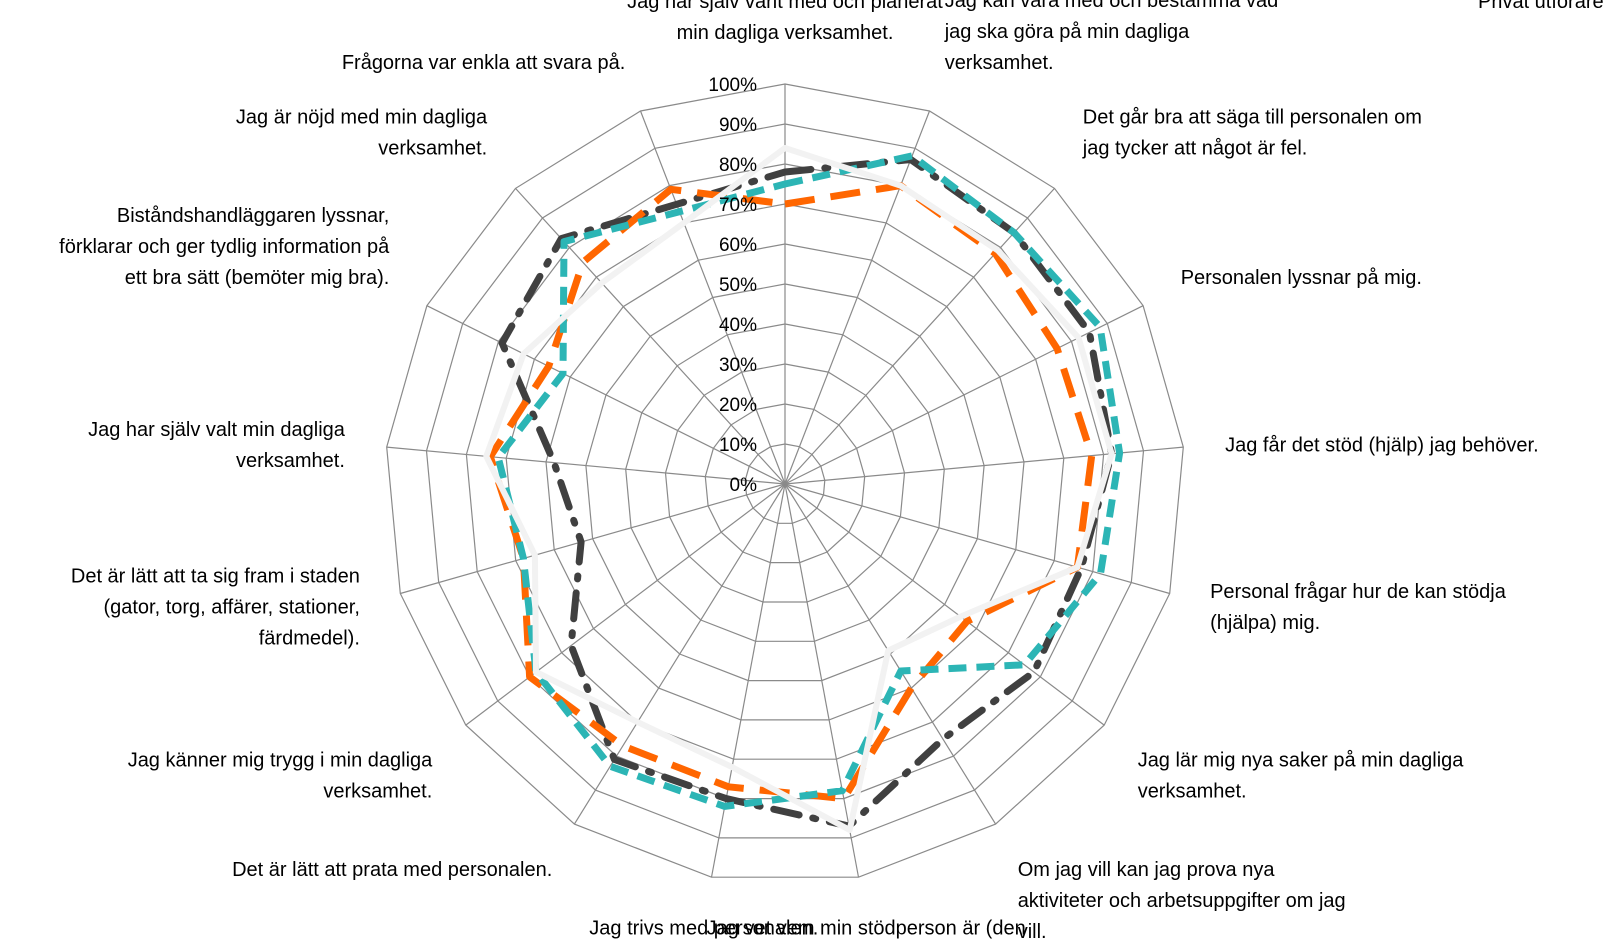  I want to click on category-label-line: Biståndshandläggaren lyssnar,, so click(253, 216).